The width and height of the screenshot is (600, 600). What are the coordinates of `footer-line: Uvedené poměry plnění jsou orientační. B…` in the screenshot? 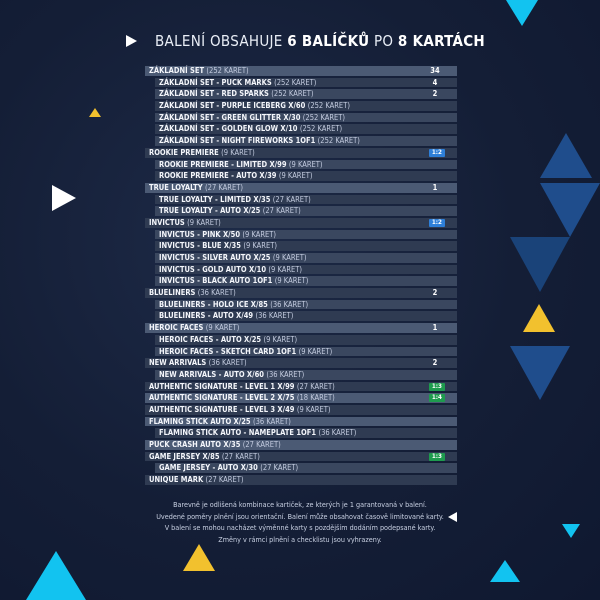 It's located at (300, 516).